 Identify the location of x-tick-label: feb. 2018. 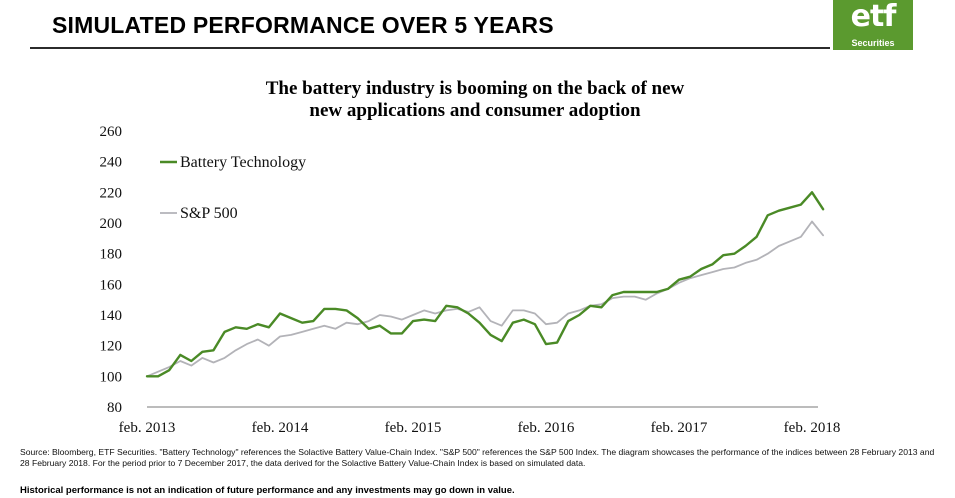
(812, 428).